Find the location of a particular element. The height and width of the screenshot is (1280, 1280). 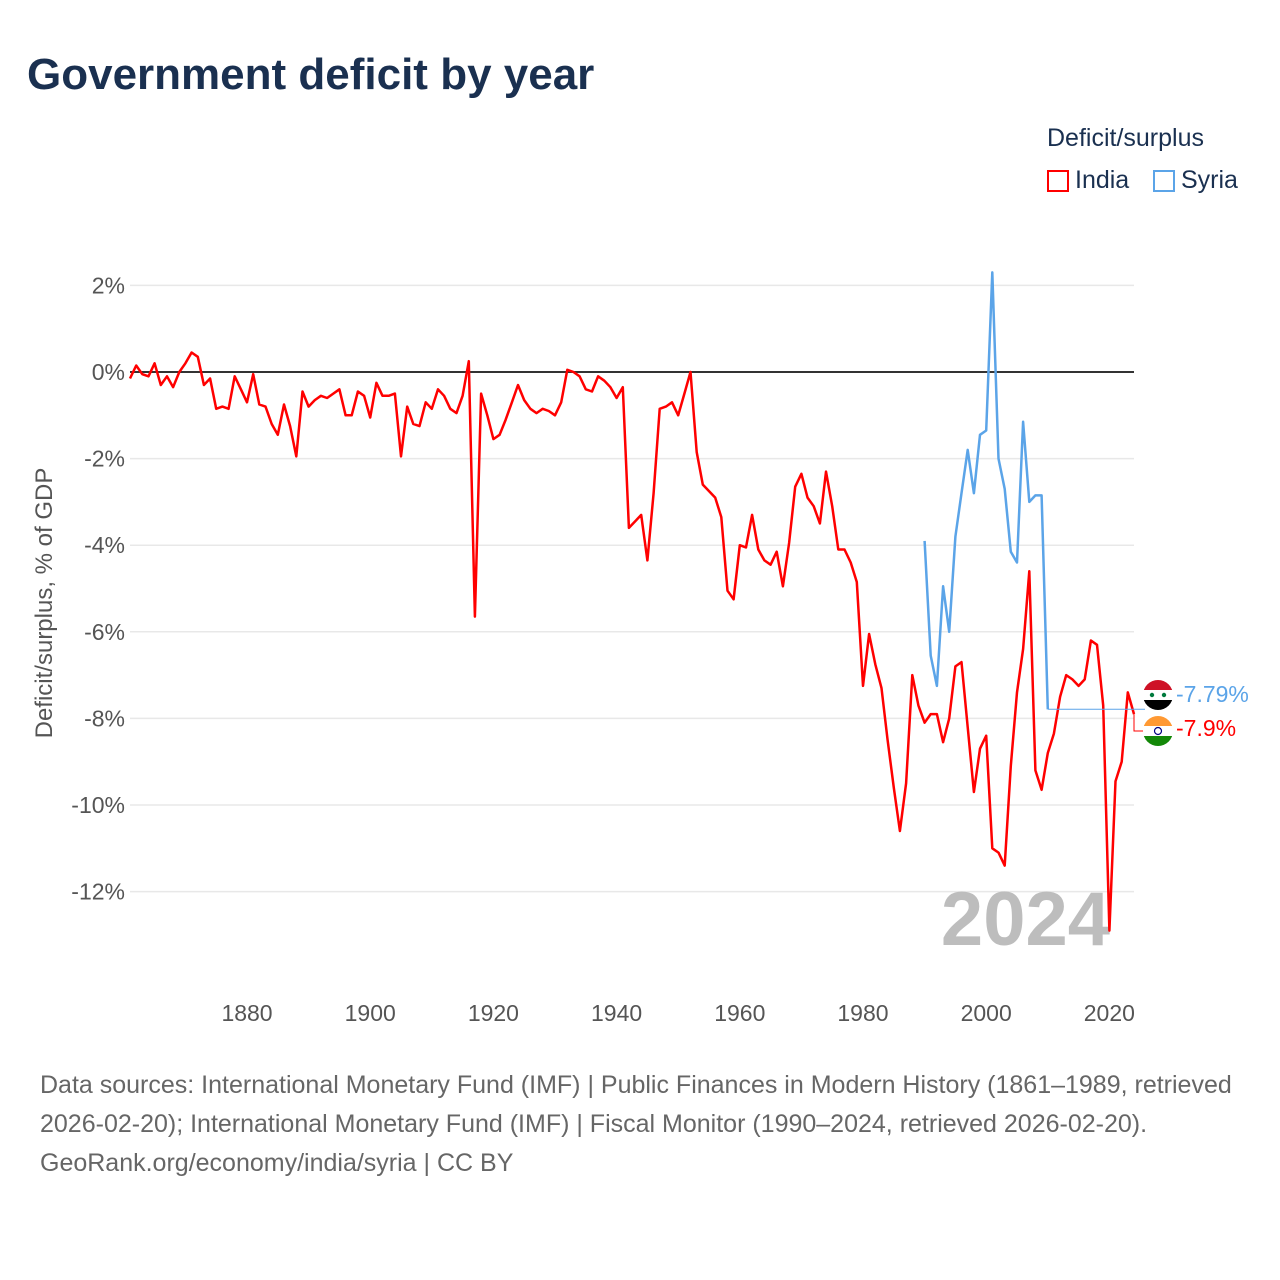

x-tick-label: 1940 is located at coordinates (616, 1013).